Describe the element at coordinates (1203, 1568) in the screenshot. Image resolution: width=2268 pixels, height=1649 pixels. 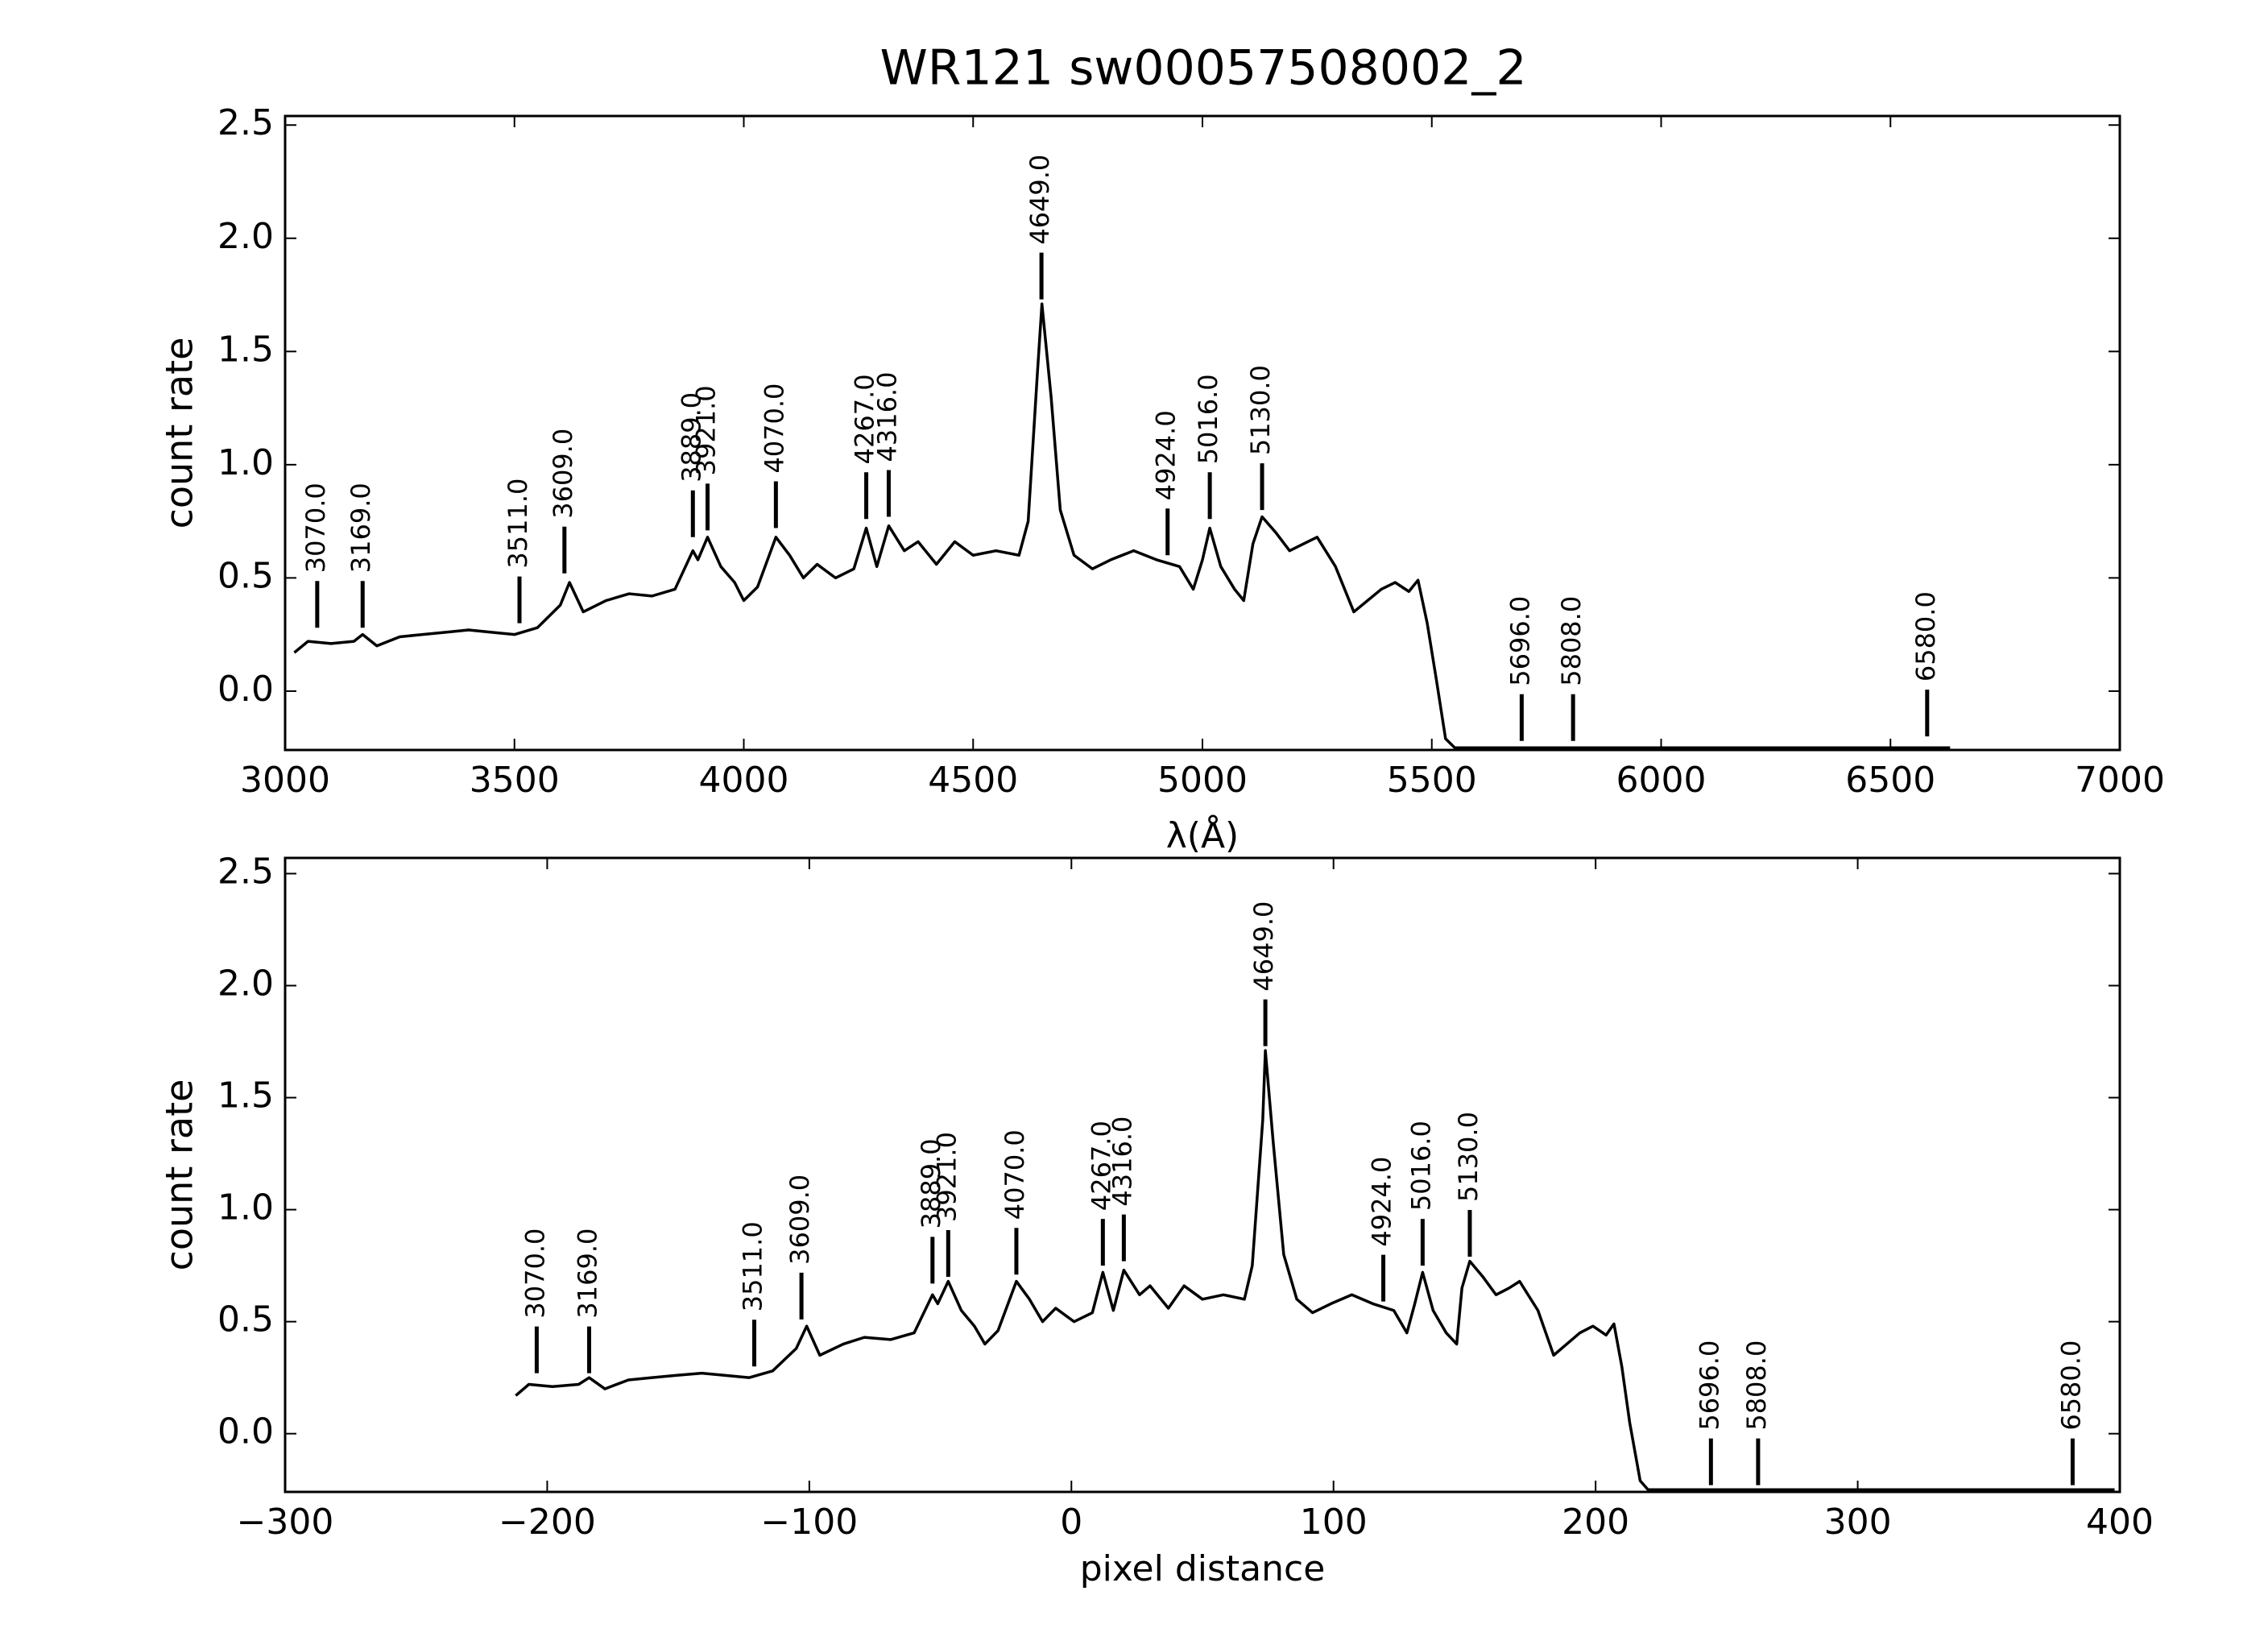
I see `x-axis-label: pixel distance` at that location.